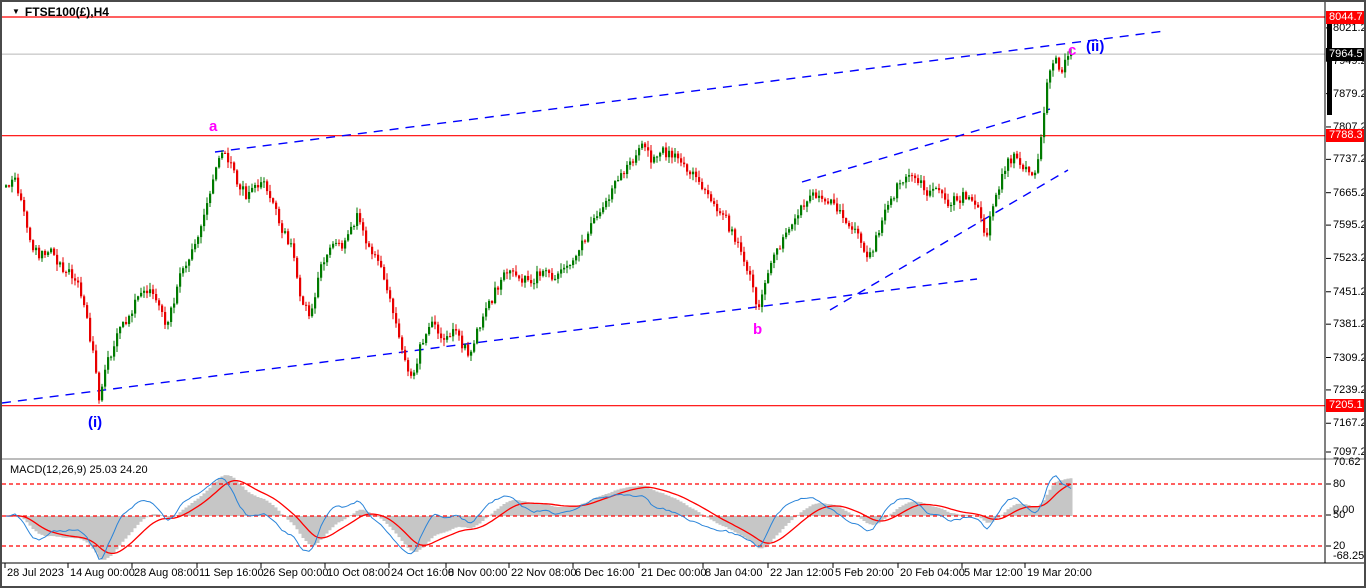  I want to click on time-axis-label: 10 Oct 08:00, so click(358, 573).